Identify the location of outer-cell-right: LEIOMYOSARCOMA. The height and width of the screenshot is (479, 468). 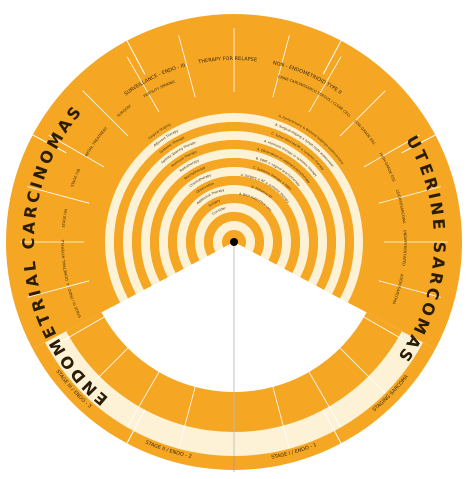
(400, 206).